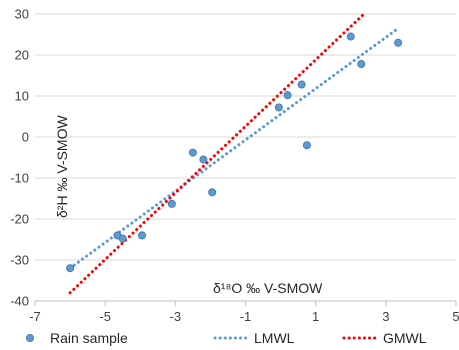 This screenshot has height=350, width=459. What do you see at coordinates (22, 55) in the screenshot?
I see `y-tick-label: 20` at bounding box center [22, 55].